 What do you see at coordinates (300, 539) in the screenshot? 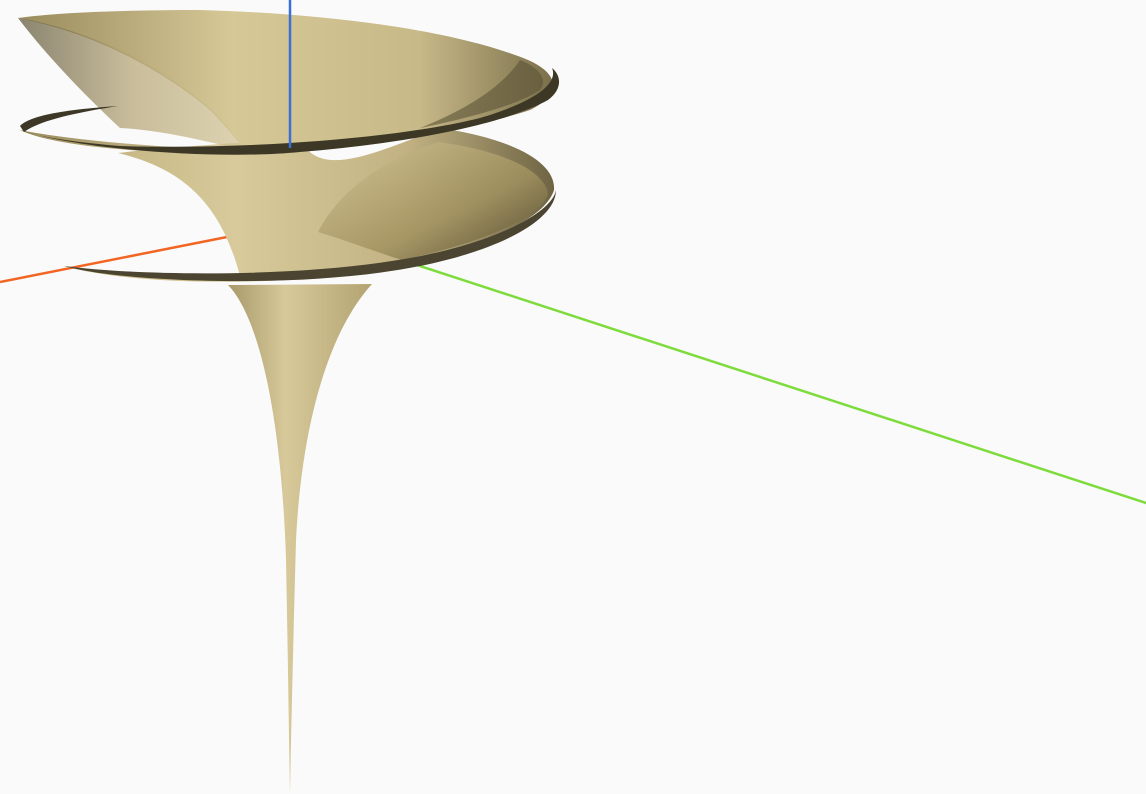
I see `surface-stem` at bounding box center [300, 539].